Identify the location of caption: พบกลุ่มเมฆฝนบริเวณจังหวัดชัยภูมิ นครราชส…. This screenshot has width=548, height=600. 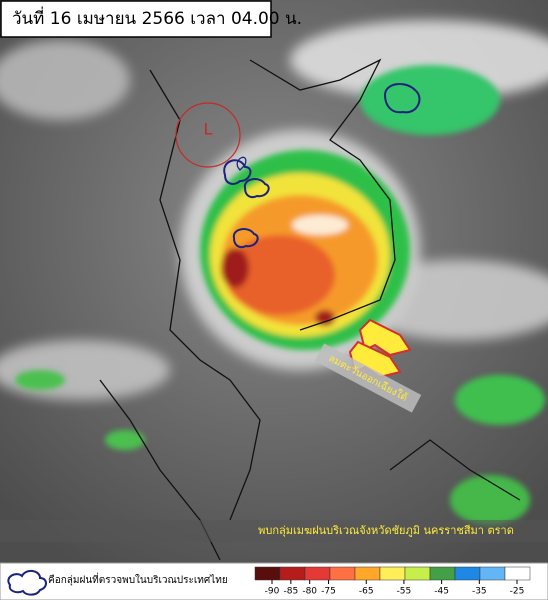
(386, 530).